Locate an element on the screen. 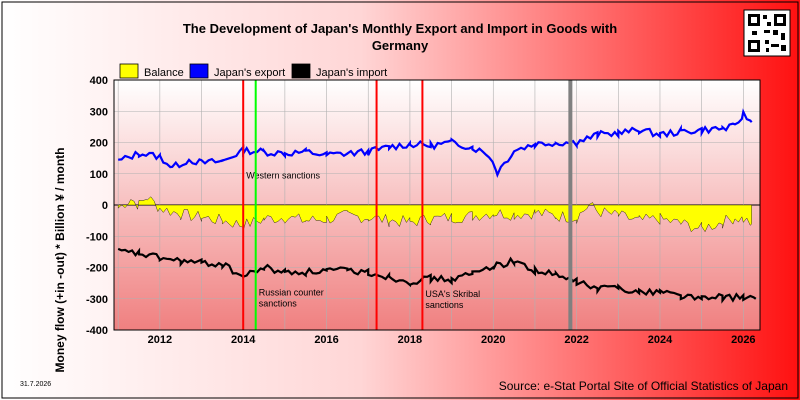 The width and height of the screenshot is (800, 400). y-tick-label: 400 is located at coordinates (99, 81).